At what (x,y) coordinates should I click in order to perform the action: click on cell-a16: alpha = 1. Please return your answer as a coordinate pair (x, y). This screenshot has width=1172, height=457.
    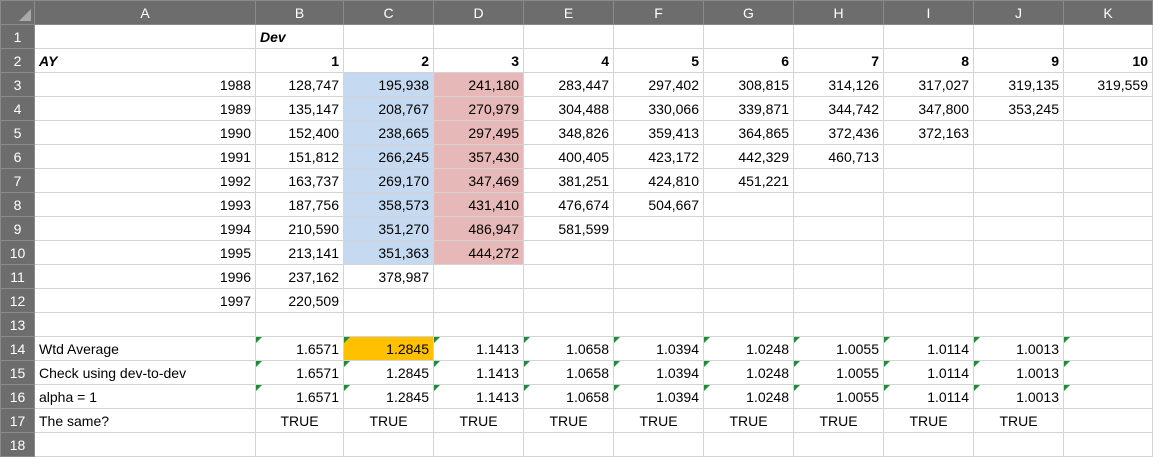
    Looking at the image, I should click on (145, 396).